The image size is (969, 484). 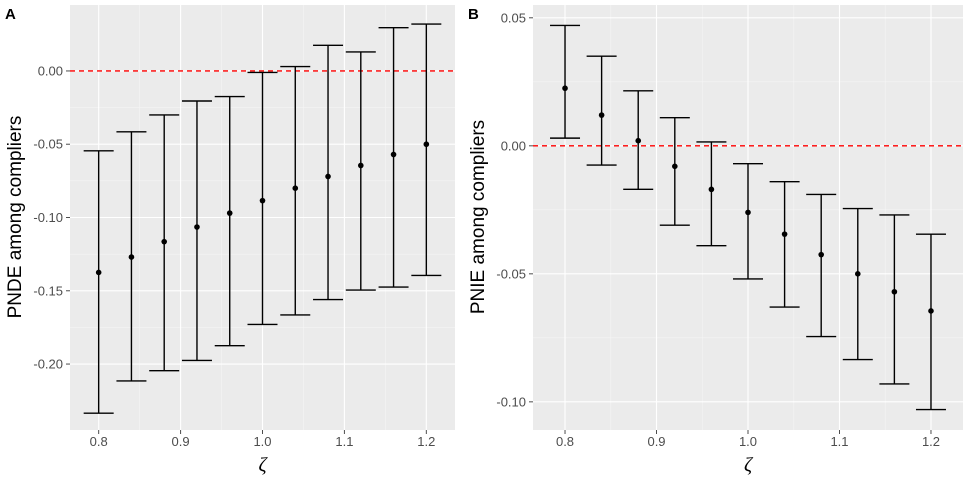 I want to click on panel-a-y-tick-label: -0.10, so click(x=48, y=217).